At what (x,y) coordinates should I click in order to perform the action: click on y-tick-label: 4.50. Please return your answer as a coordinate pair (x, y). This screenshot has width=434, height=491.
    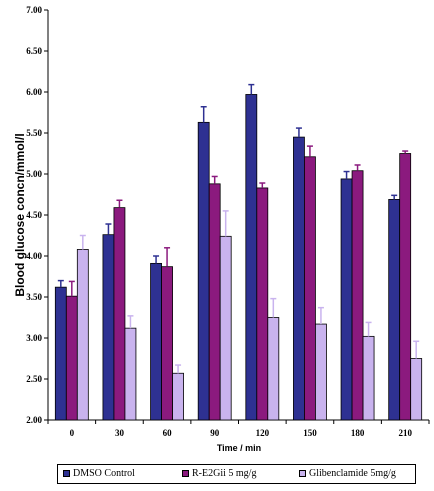
    Looking at the image, I should click on (34, 215).